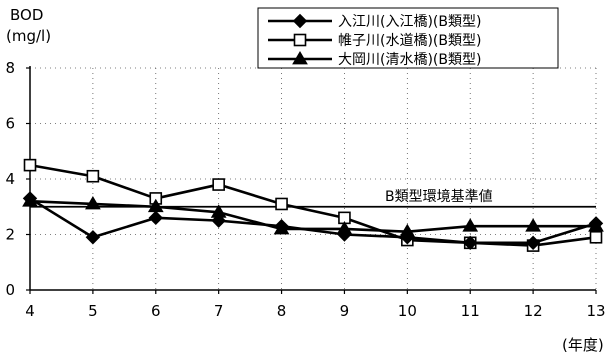 This screenshot has height=353, width=613. Describe the element at coordinates (595, 311) in the screenshot. I see `x-tick-label-9: 13` at that location.